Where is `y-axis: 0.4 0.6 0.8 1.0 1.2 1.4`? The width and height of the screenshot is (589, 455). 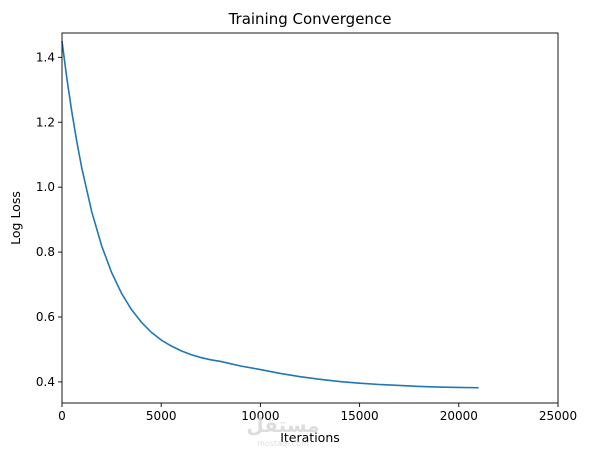 y-axis: 0.4 0.6 0.8 1.0 1.2 1.4 is located at coordinates (49, 219).